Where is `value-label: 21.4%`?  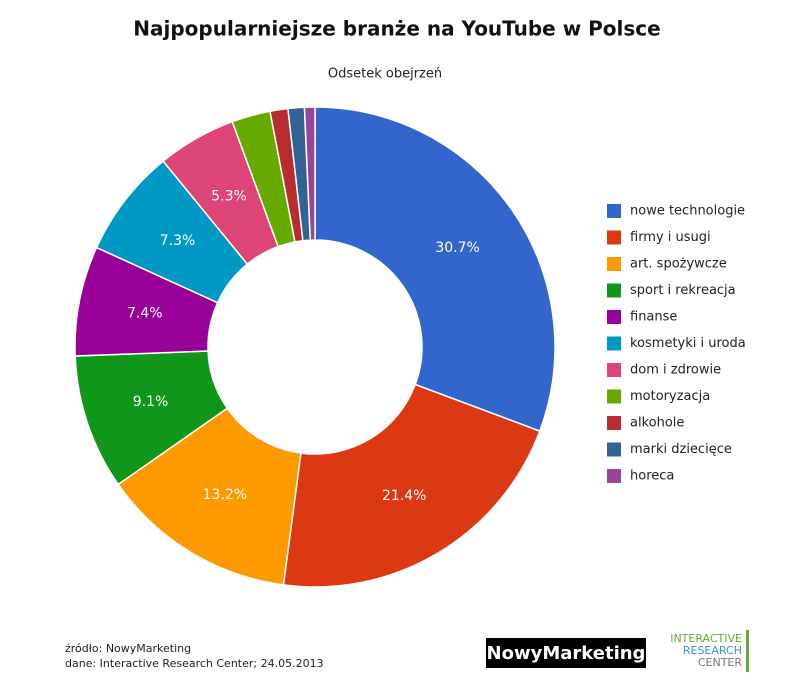
value-label: 21.4% is located at coordinates (404, 496).